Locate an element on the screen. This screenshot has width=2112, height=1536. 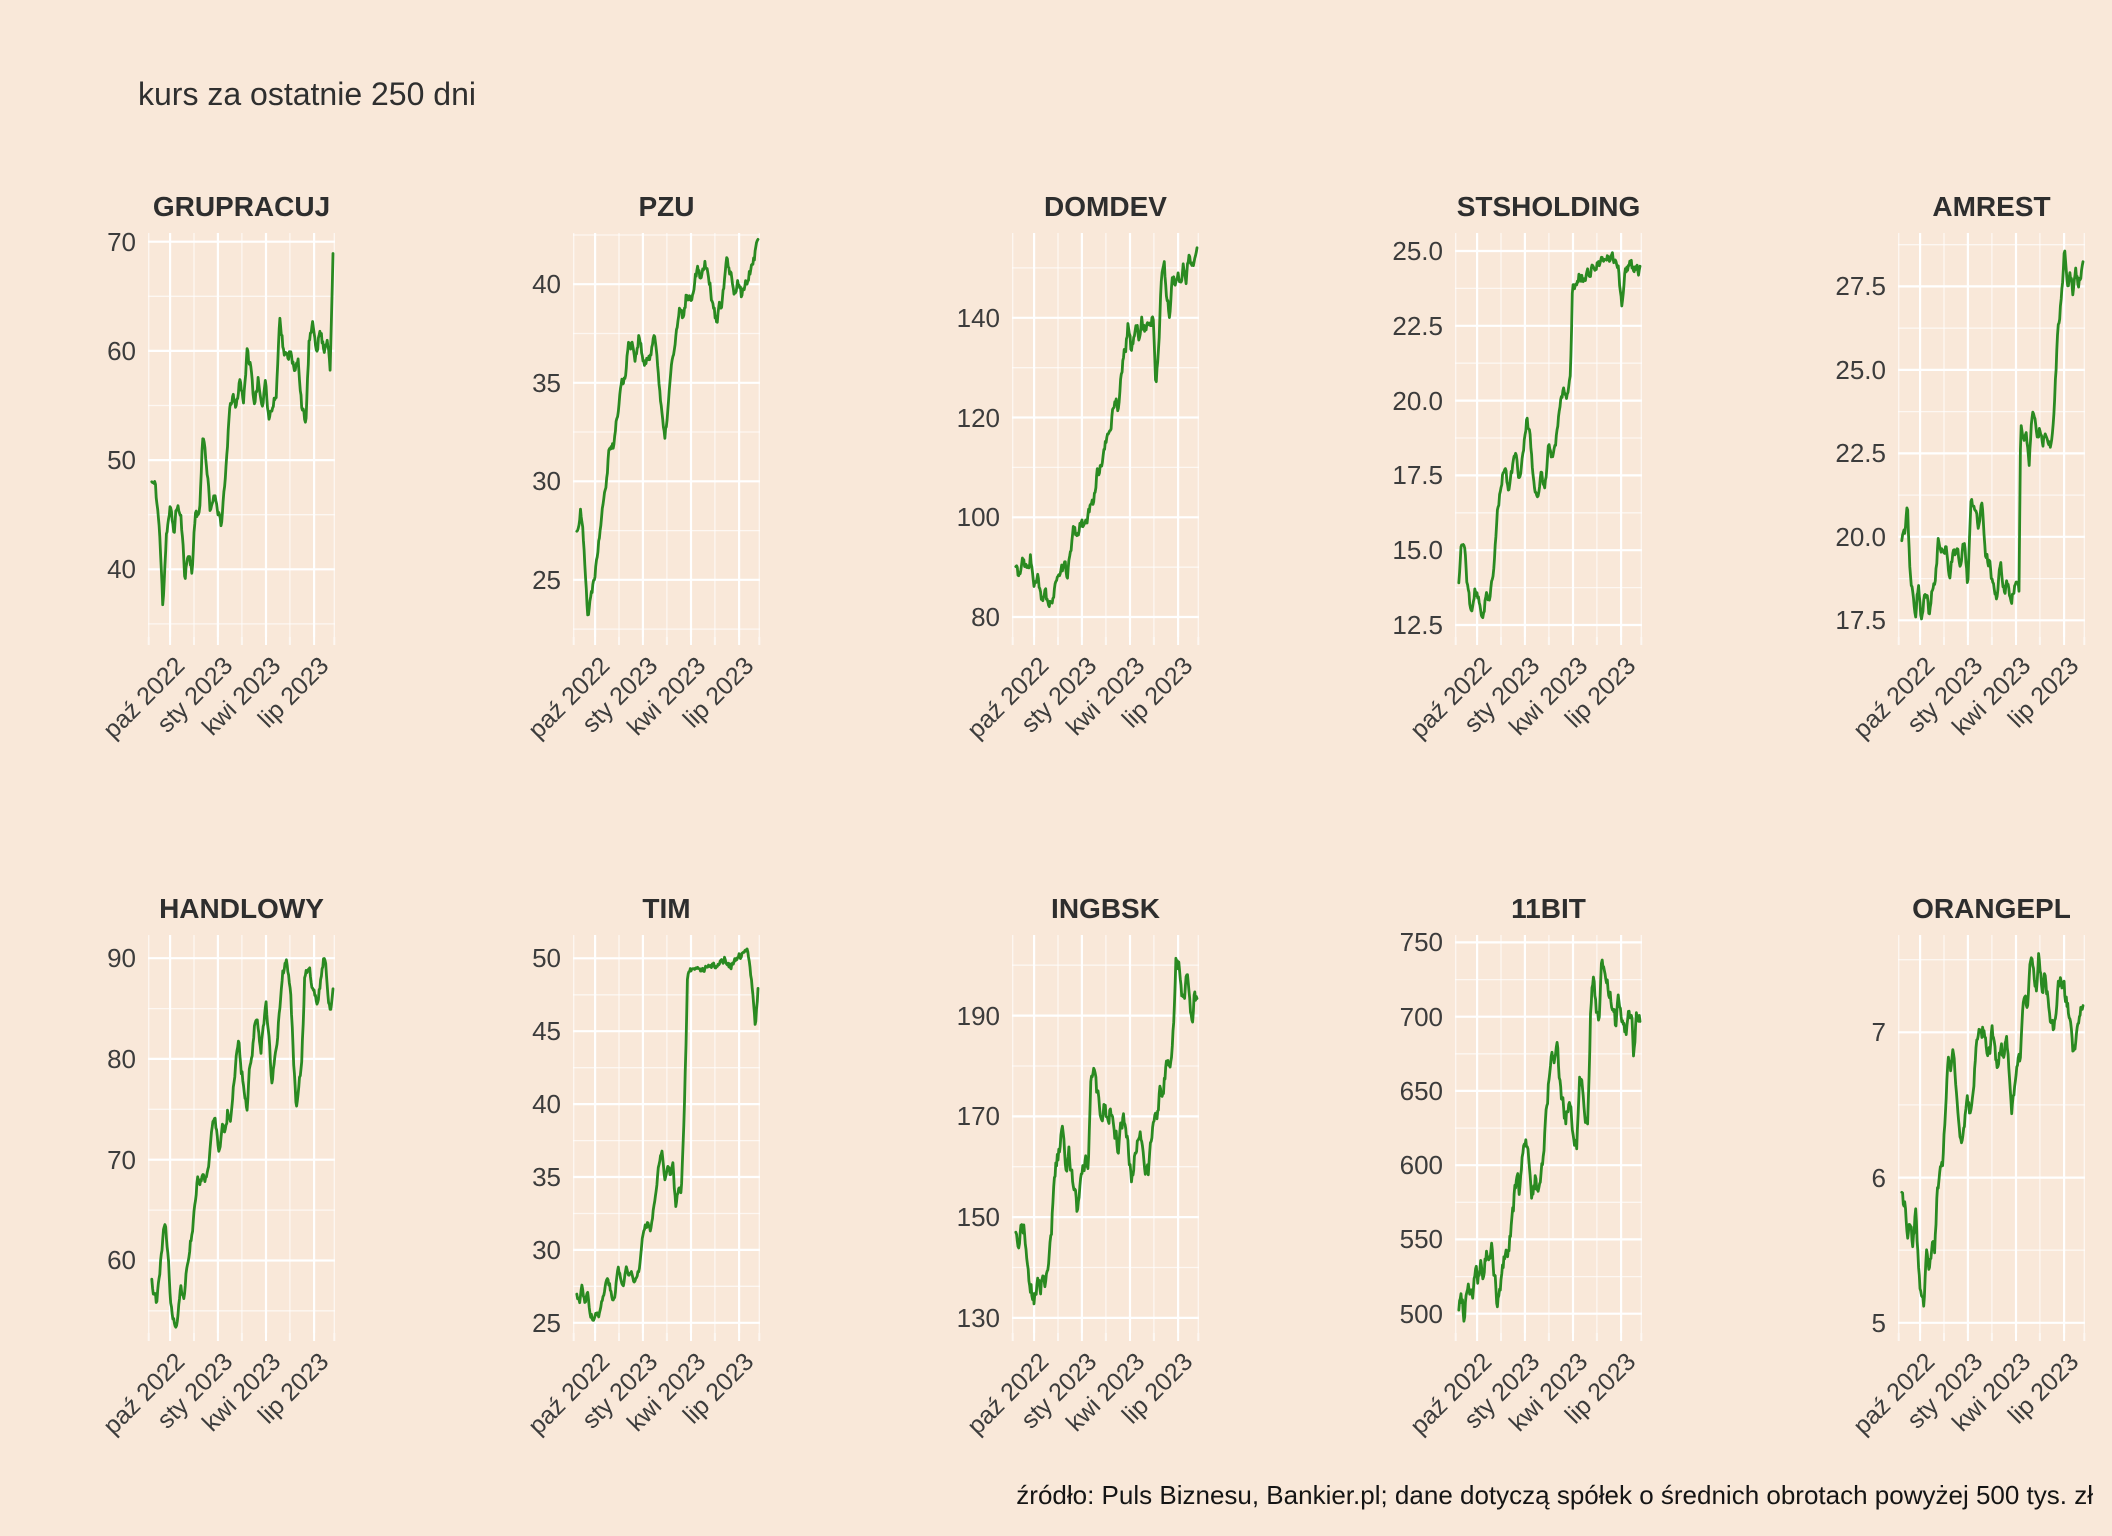
y-tick-label: 550 is located at coordinates (1421, 1239).